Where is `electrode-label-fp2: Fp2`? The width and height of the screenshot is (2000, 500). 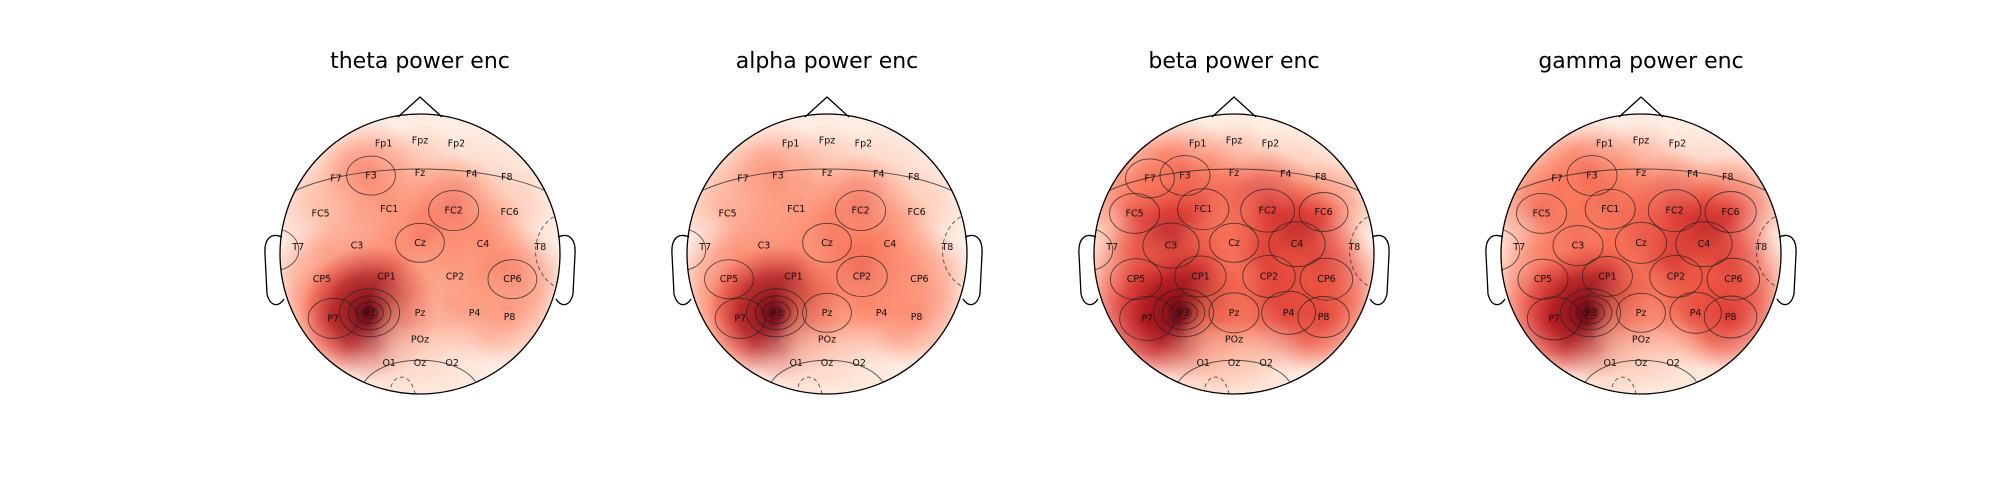 electrode-label-fp2: Fp2 is located at coordinates (457, 143).